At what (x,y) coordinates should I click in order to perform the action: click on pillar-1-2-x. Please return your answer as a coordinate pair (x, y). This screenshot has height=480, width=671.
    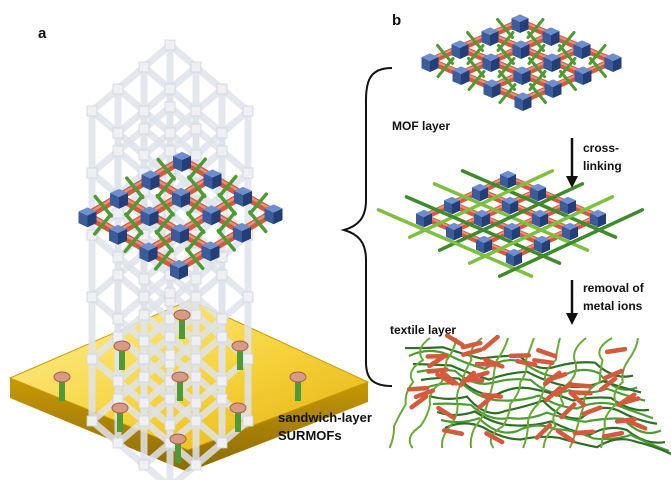
    Looking at the image, I should click on (196, 223).